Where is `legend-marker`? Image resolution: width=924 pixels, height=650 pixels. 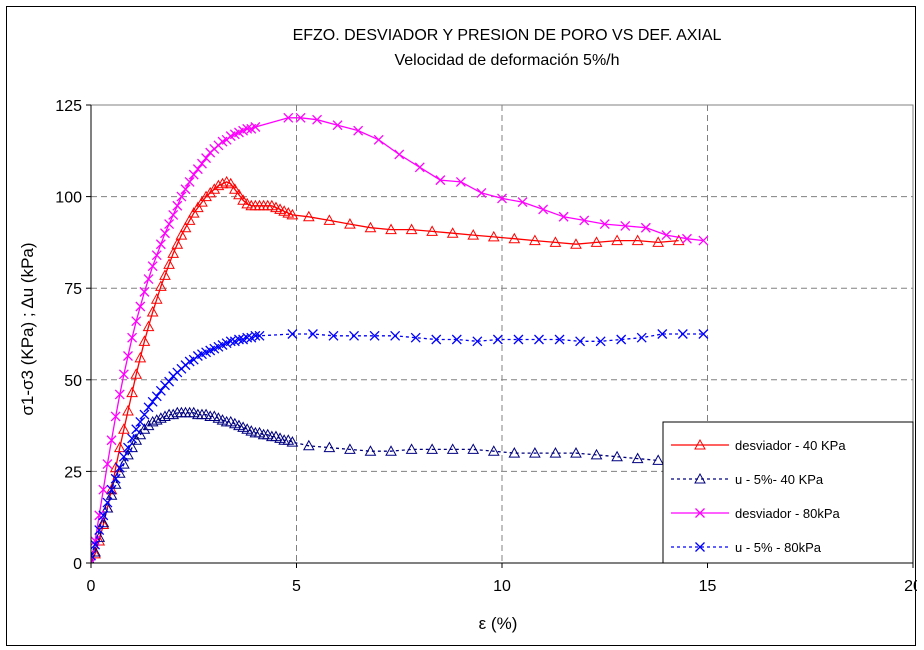 legend-marker is located at coordinates (700, 513).